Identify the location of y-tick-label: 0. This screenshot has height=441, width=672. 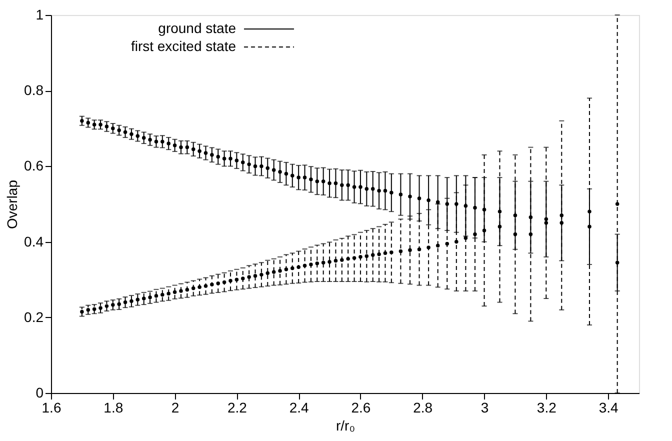
(40, 392).